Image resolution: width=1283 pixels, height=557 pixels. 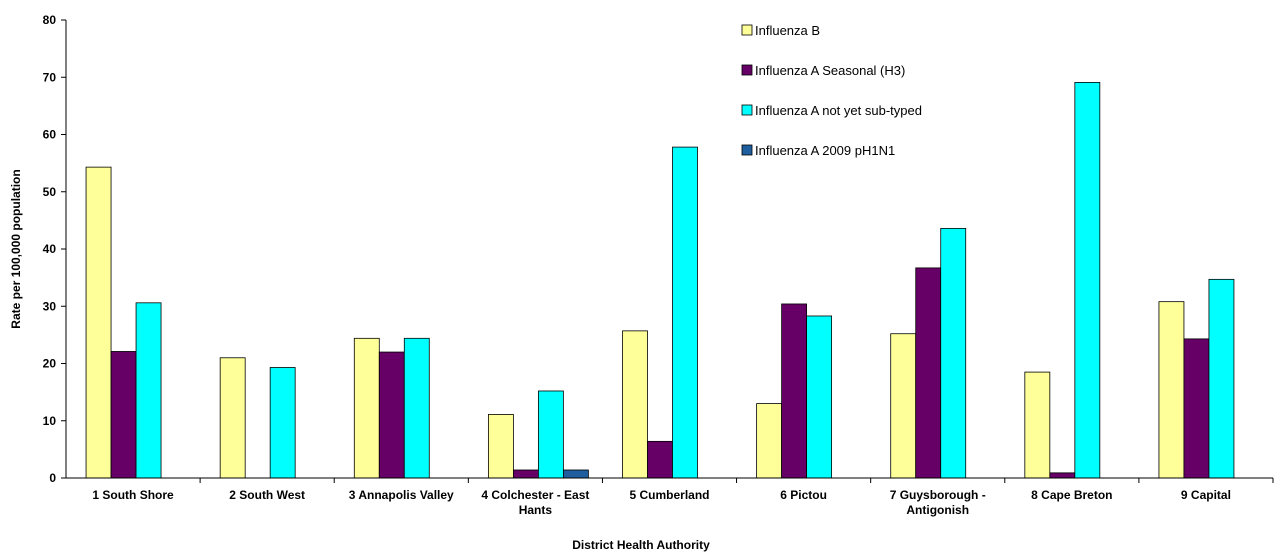 I want to click on x-tick-label: 9 Capital, so click(x=1205, y=495).